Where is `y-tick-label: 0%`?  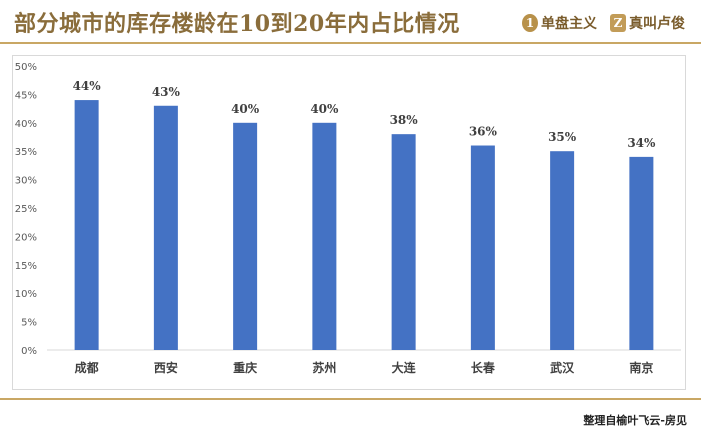
y-tick-label: 0% is located at coordinates (29, 351).